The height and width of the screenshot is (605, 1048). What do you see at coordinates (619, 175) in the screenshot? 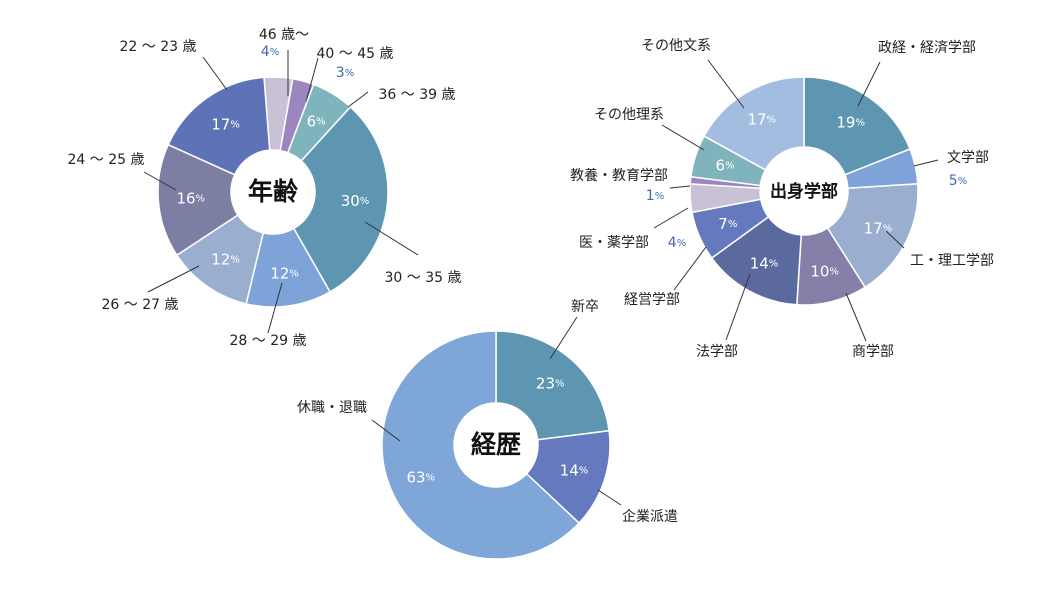
I see `slice-7-category-label: 教養・教育学部` at bounding box center [619, 175].